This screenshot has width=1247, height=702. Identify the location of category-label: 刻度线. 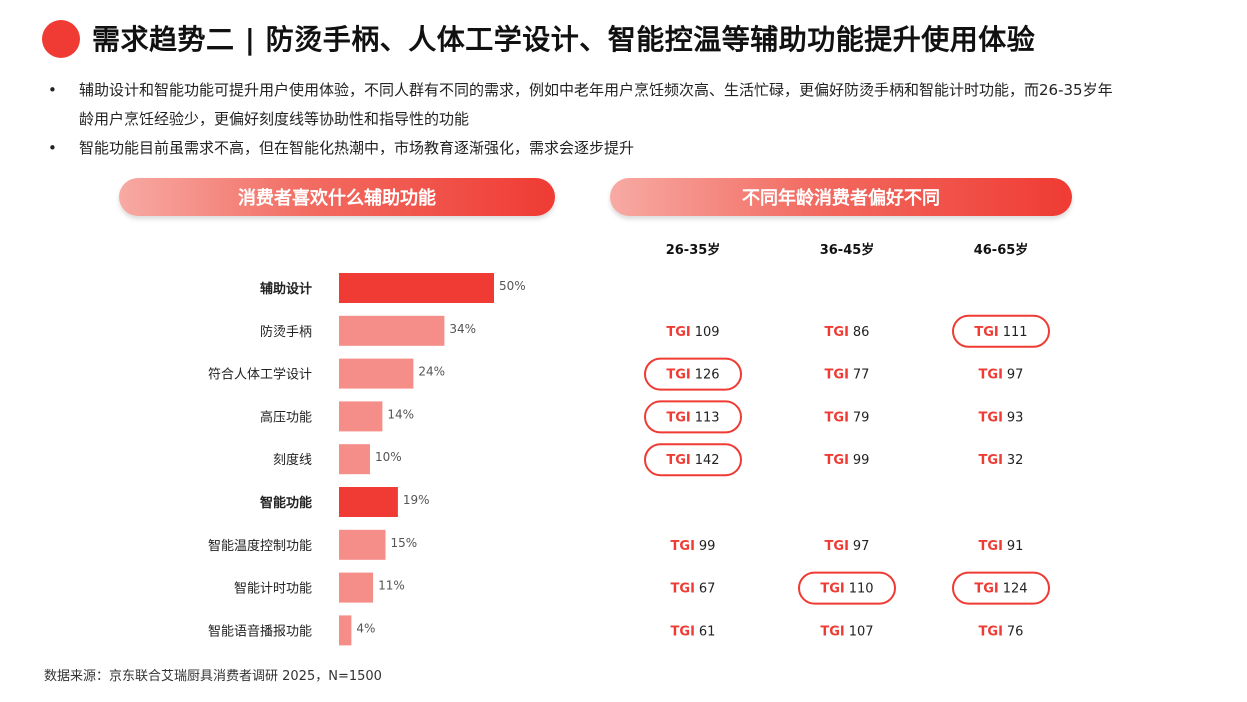
(292, 460).